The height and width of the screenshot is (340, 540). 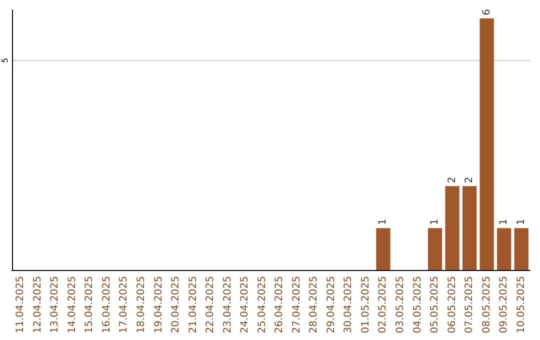 What do you see at coordinates (90, 305) in the screenshot?
I see `x-tick-label: 15.04.2025` at bounding box center [90, 305].